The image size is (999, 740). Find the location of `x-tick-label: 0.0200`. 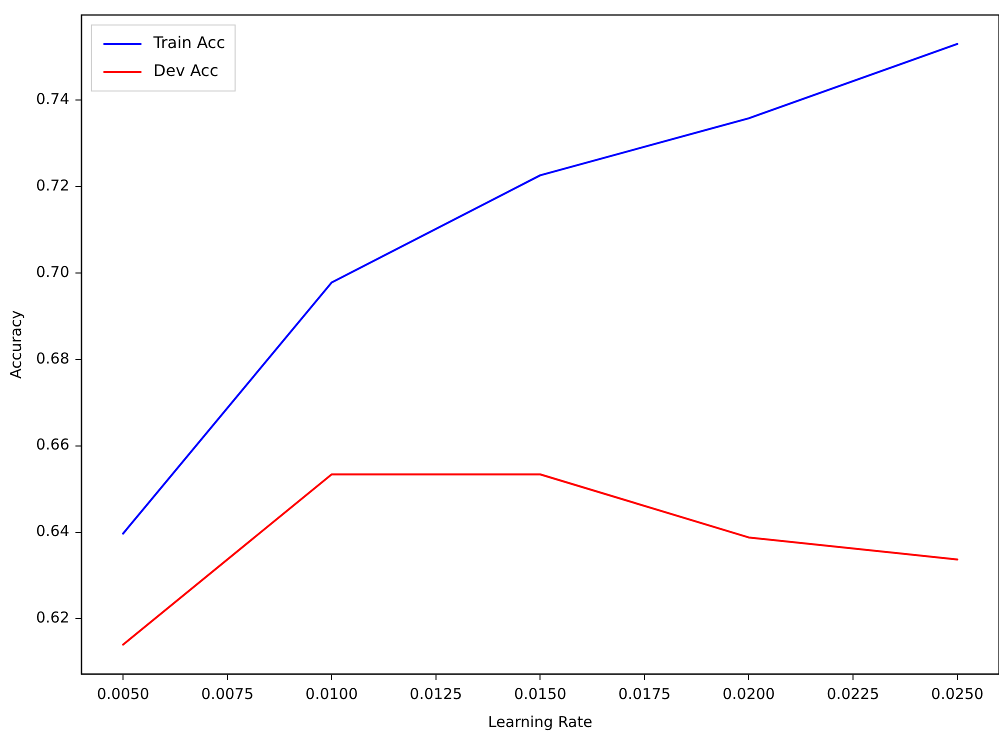

x-tick-label: 0.0200 is located at coordinates (748, 693).